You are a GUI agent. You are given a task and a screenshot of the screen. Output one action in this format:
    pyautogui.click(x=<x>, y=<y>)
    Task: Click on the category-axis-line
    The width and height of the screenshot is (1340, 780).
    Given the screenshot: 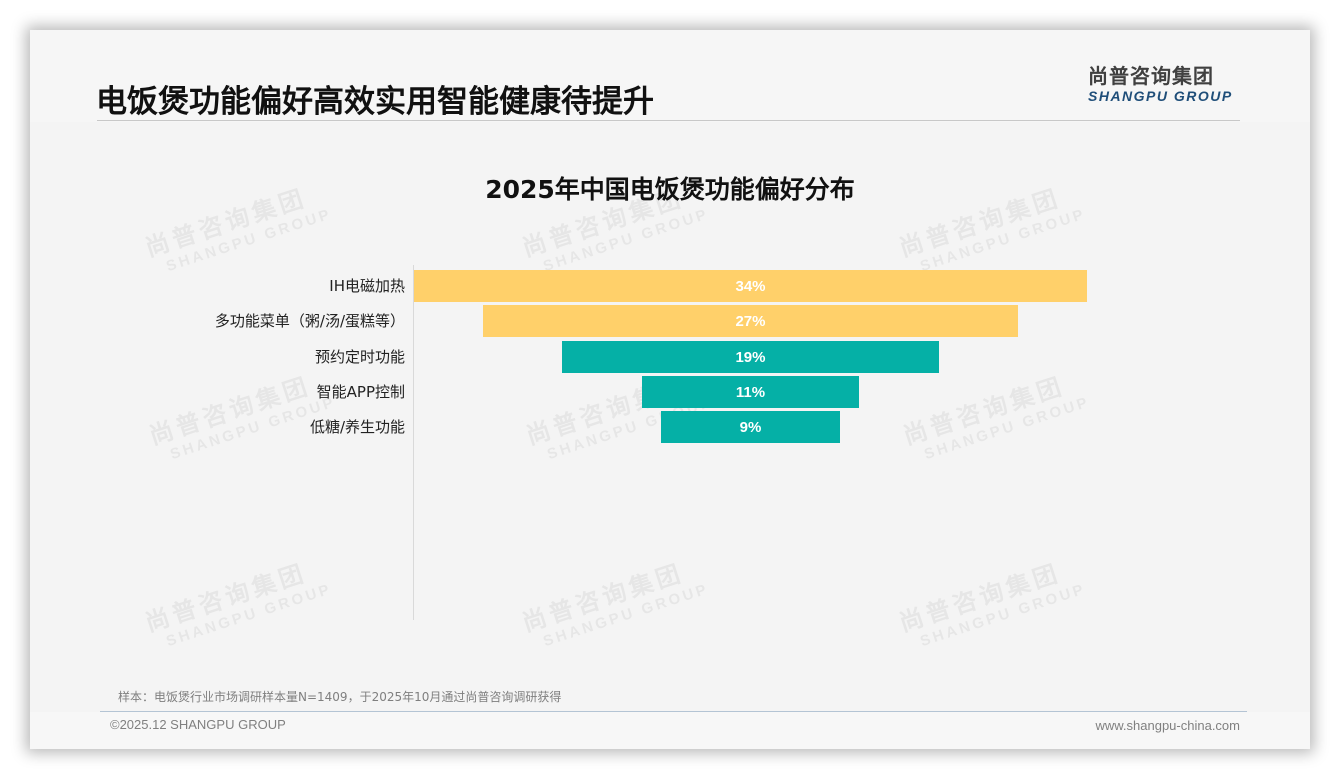 What is the action you would take?
    pyautogui.click(x=413, y=442)
    